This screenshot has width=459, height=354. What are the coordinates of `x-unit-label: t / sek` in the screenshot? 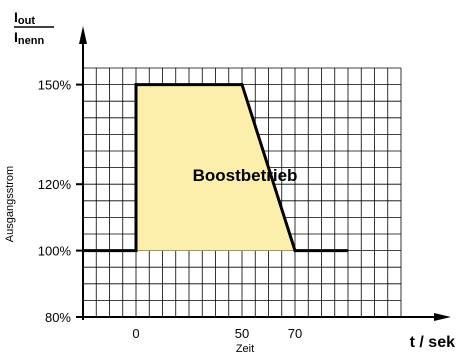 It's located at (432, 342).